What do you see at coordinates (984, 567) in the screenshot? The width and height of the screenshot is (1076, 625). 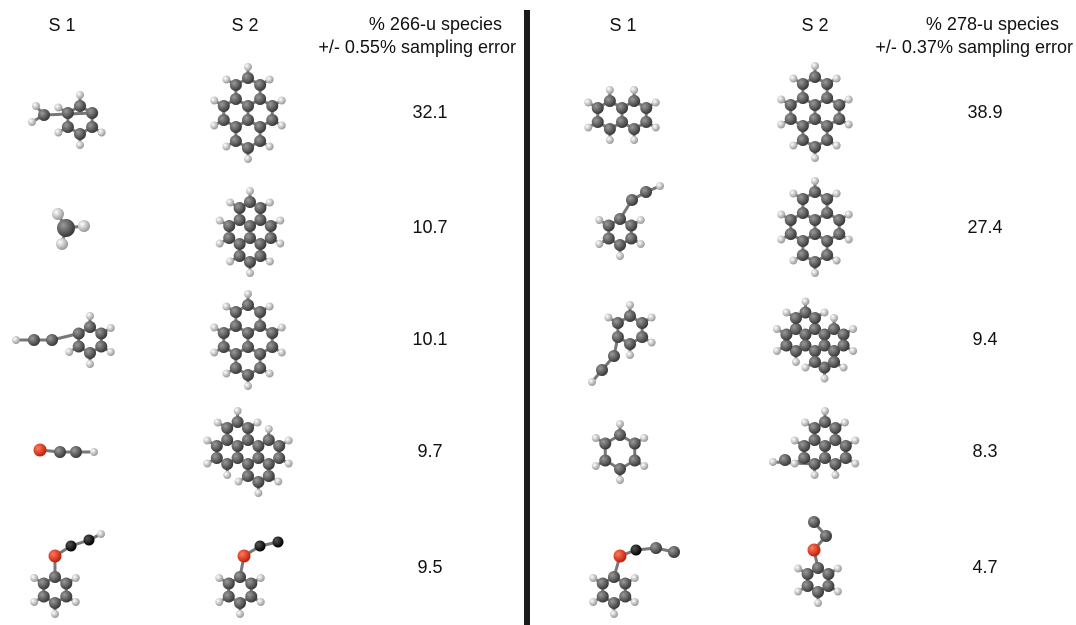 I see `percentage-value: 4.7` at bounding box center [984, 567].